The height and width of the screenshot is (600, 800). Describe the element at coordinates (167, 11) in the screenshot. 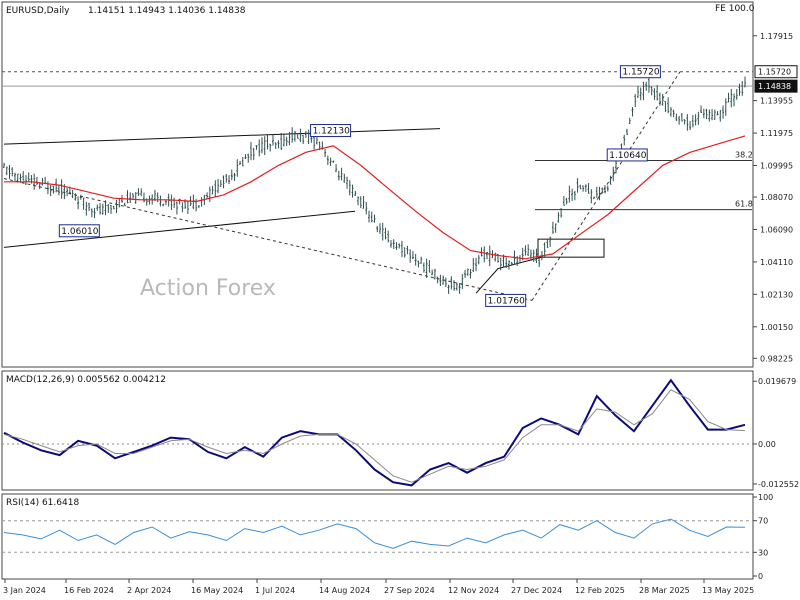

I see `ohlc-label: 1.14151 1.14943 1.14036 1.14838` at that location.